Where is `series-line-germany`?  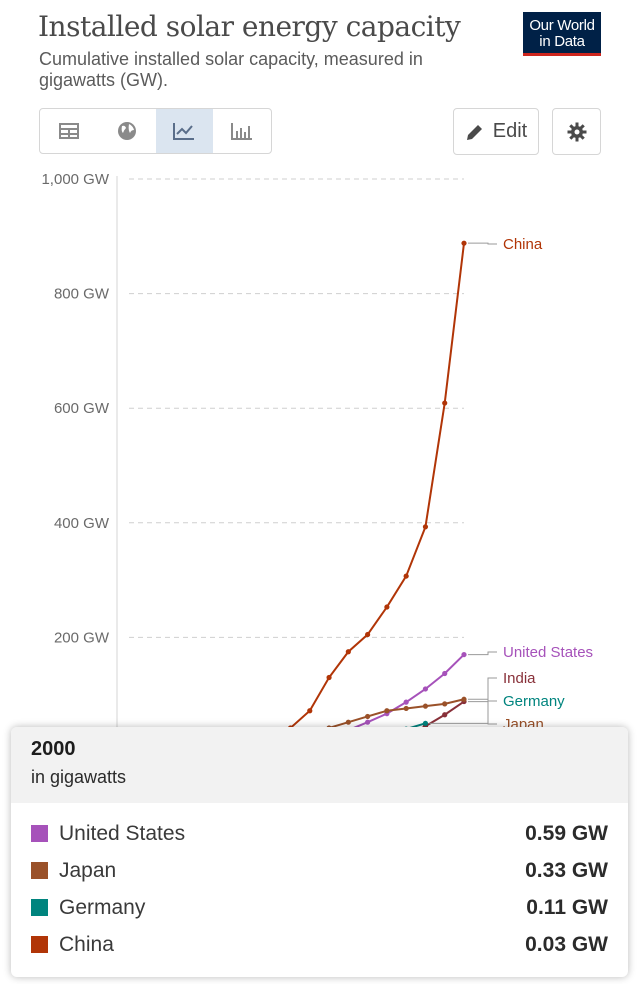 series-line-germany is located at coordinates (412, 726).